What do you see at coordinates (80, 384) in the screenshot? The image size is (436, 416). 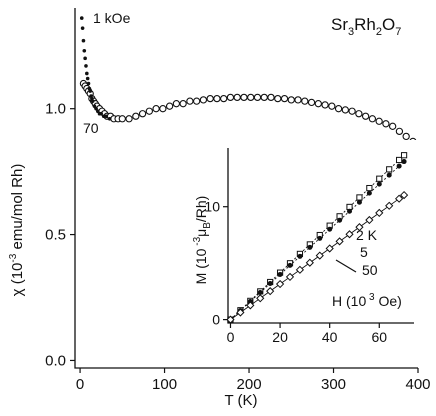 I see `main-x-tick-label: 0` at bounding box center [80, 384].